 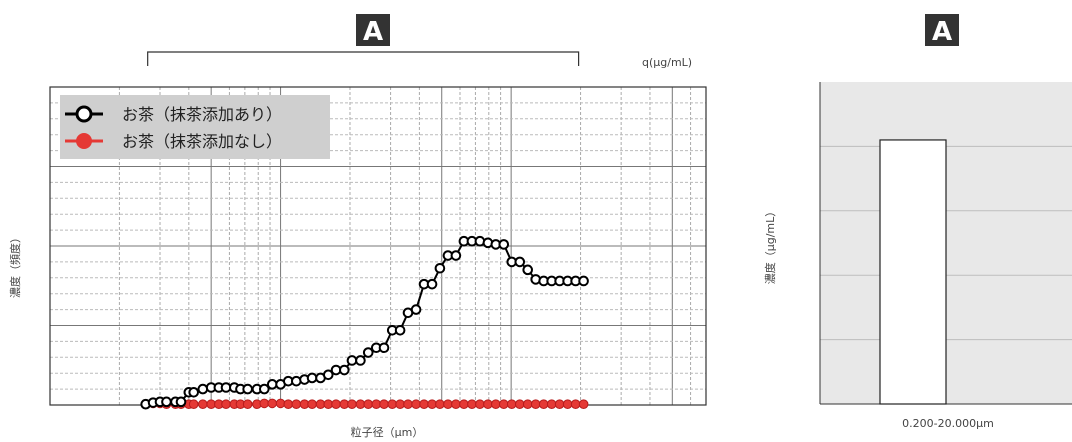 I want to click on legend-marker-without-matcha, so click(x=84, y=141).